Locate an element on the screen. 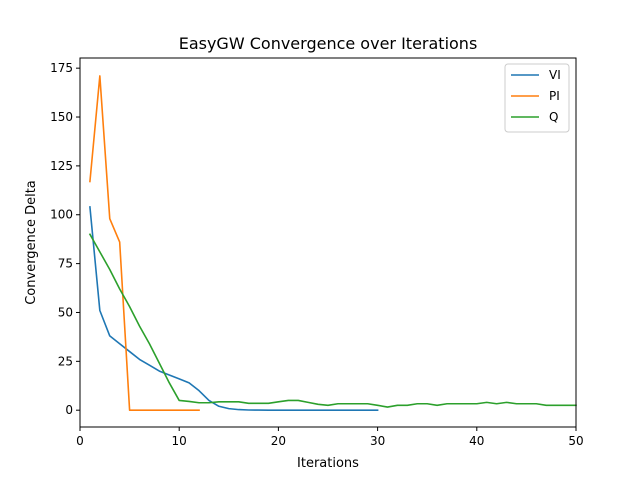 Image resolution: width=640 pixels, height=480 pixels. y-tick-label: 100 is located at coordinates (61, 215).